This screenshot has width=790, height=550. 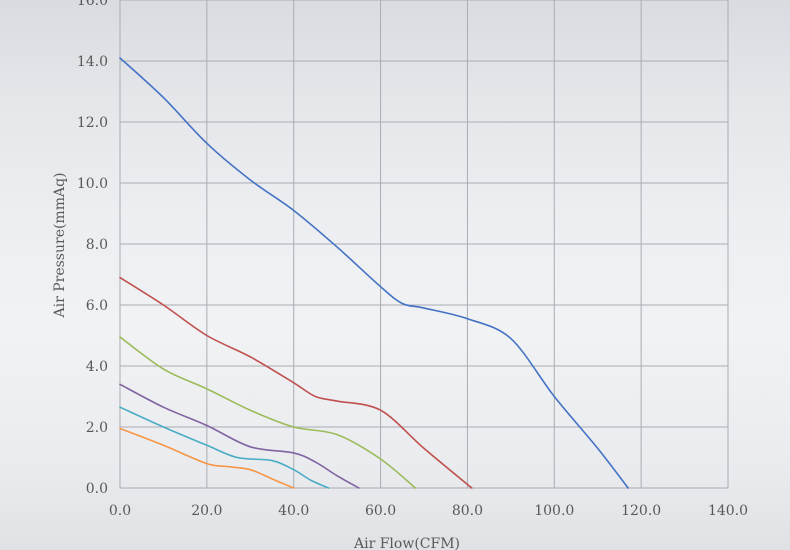 I want to click on y-tick-label-5: 10.0, so click(x=92, y=184).